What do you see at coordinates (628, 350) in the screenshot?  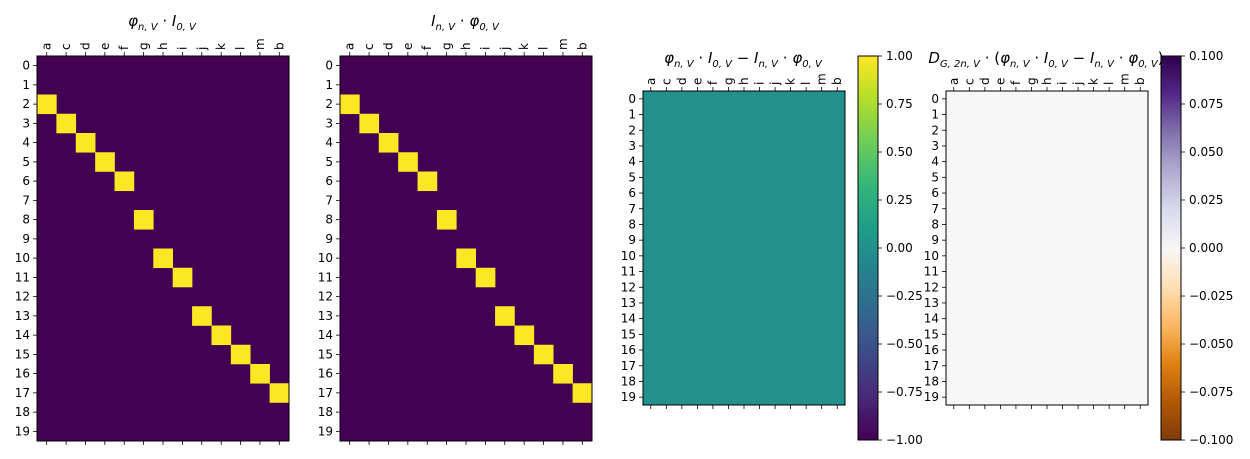 I see `y-tick-label: 16` at bounding box center [628, 350].